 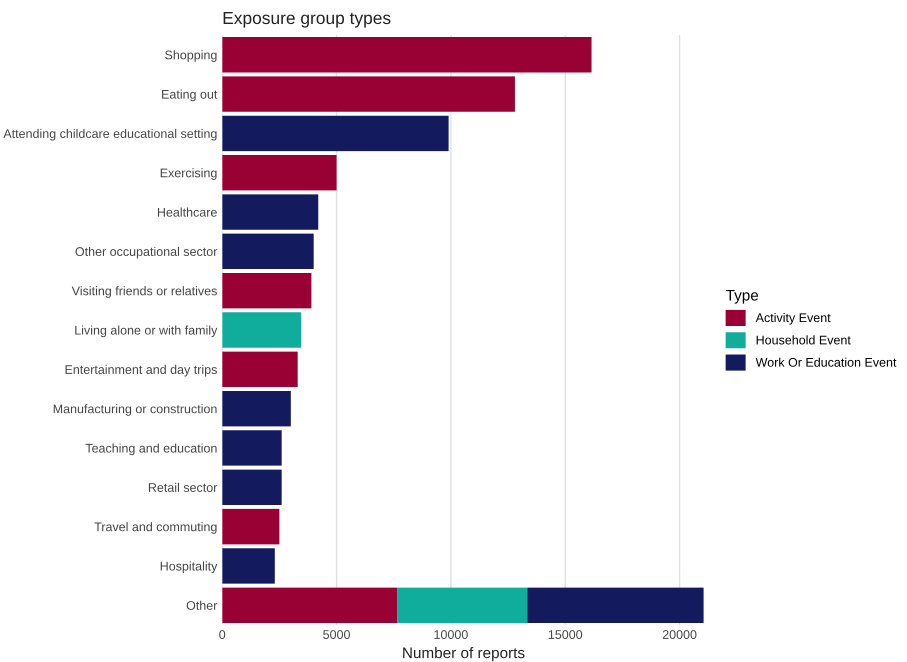 What do you see at coordinates (202, 605) in the screenshot?
I see `y-tick-label: Other` at bounding box center [202, 605].